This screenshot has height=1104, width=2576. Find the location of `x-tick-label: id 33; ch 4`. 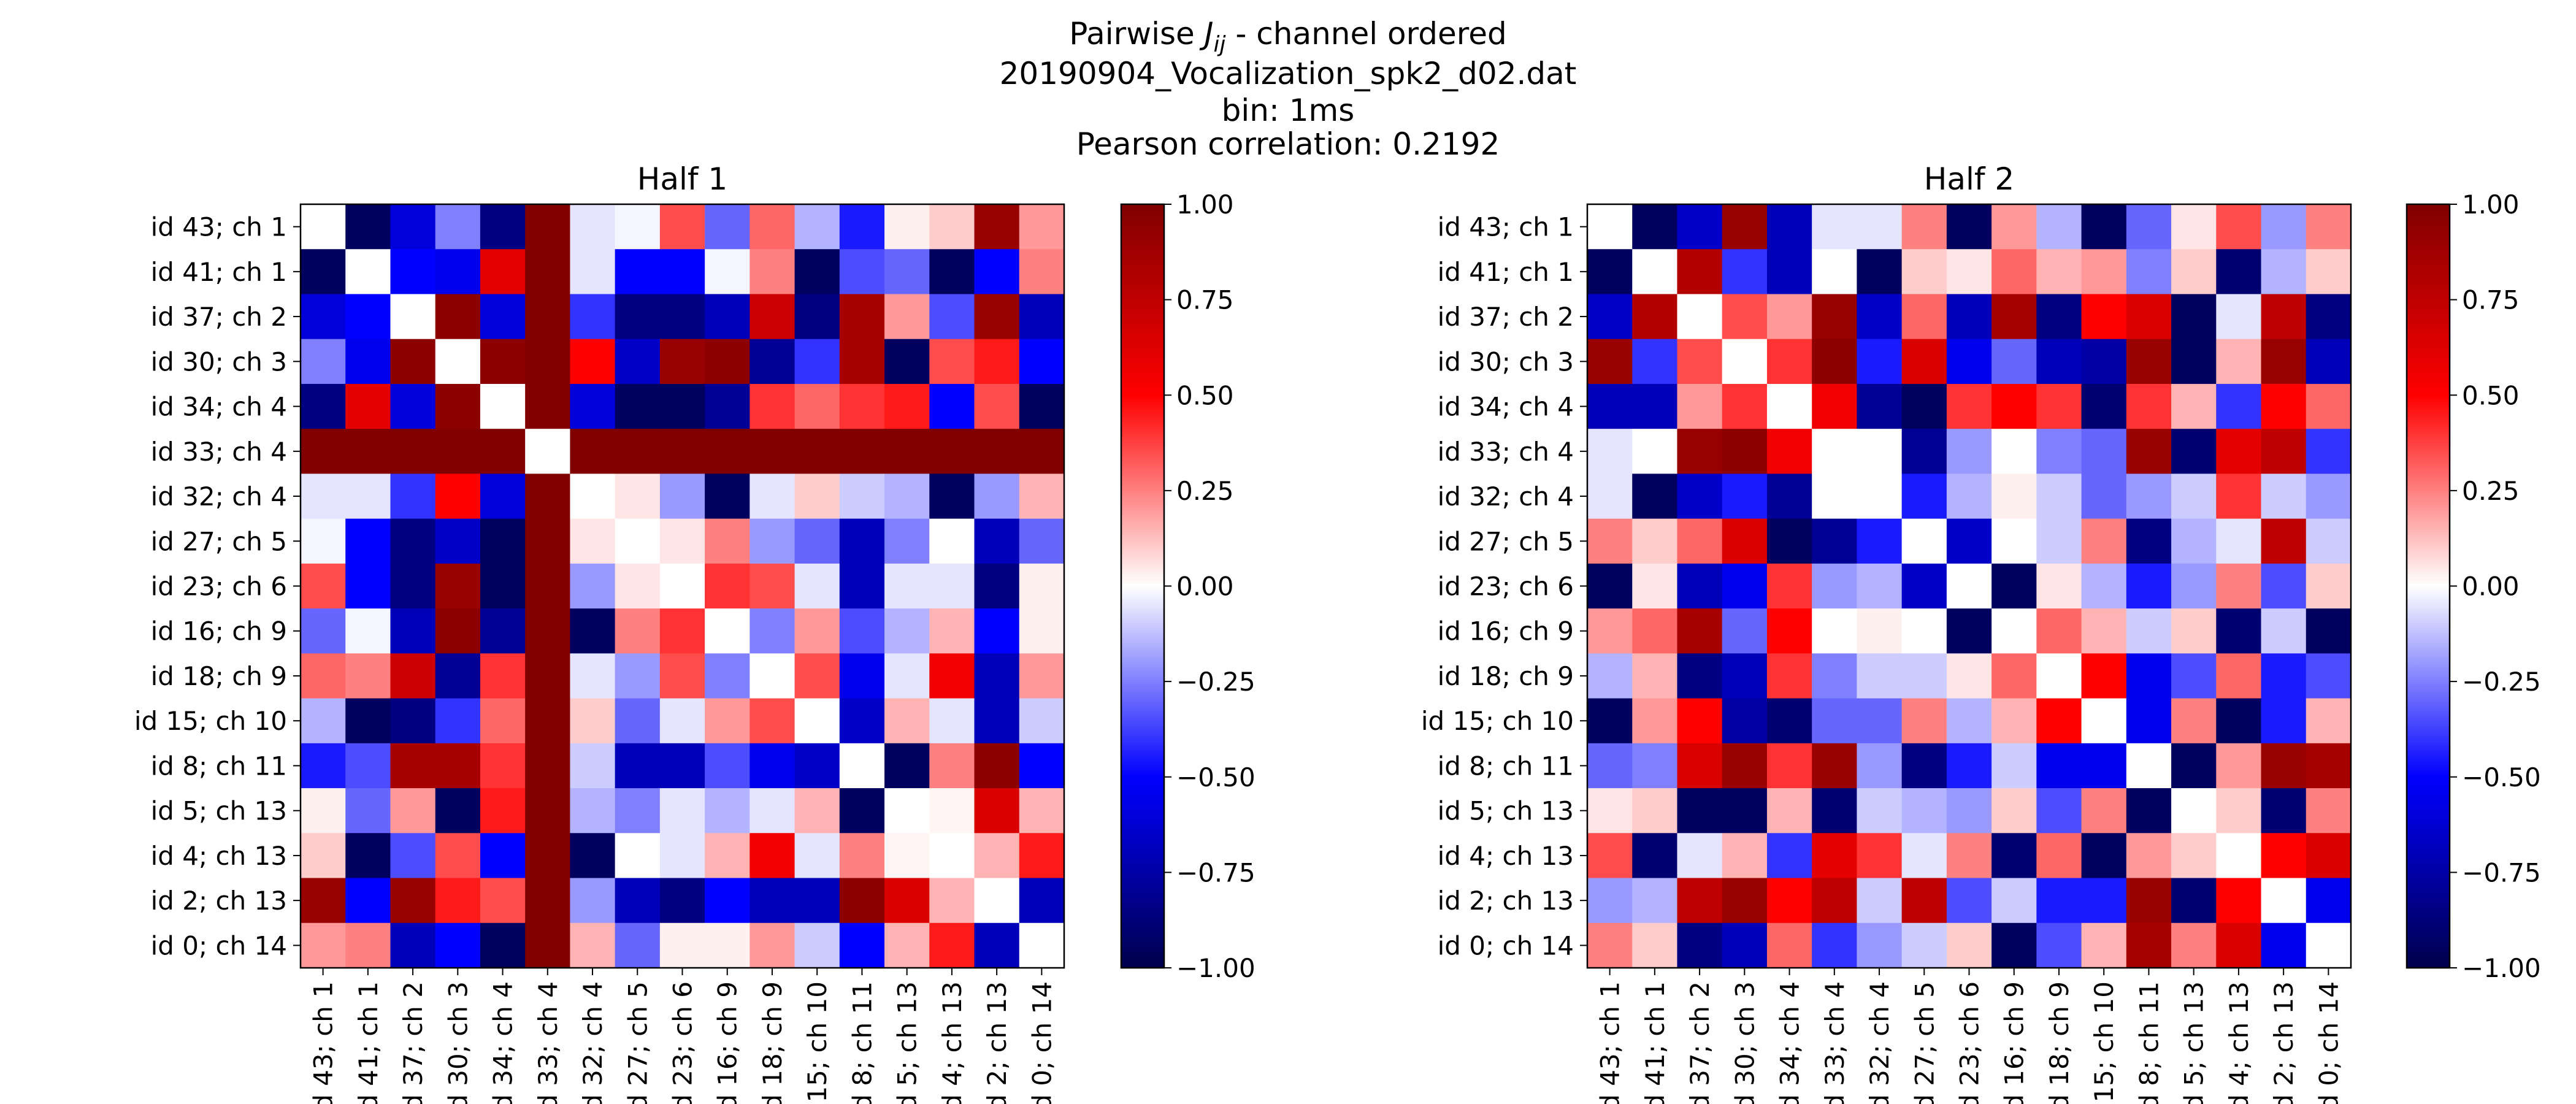

x-tick-label: id 33; ch 4 is located at coordinates (1835, 1042).